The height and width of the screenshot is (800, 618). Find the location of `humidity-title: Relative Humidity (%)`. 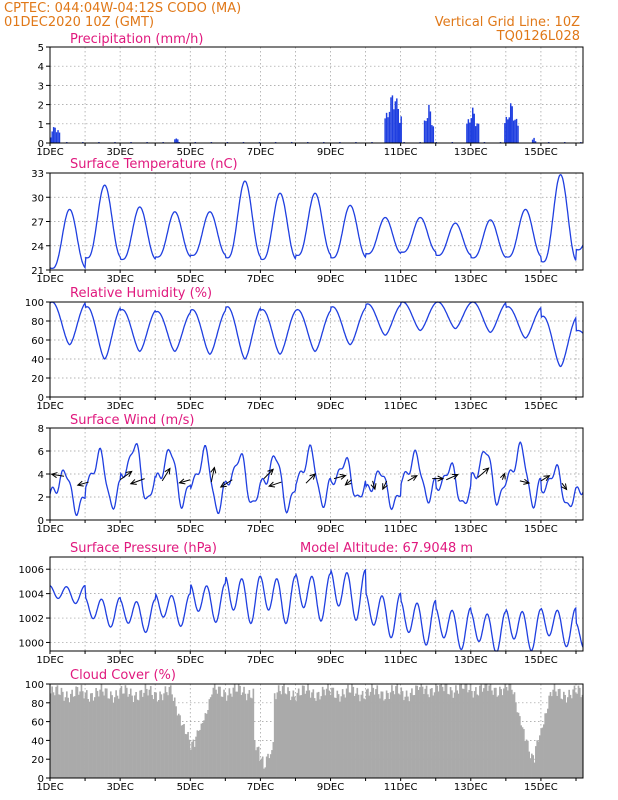

humidity-title: Relative Humidity (%) is located at coordinates (141, 293).